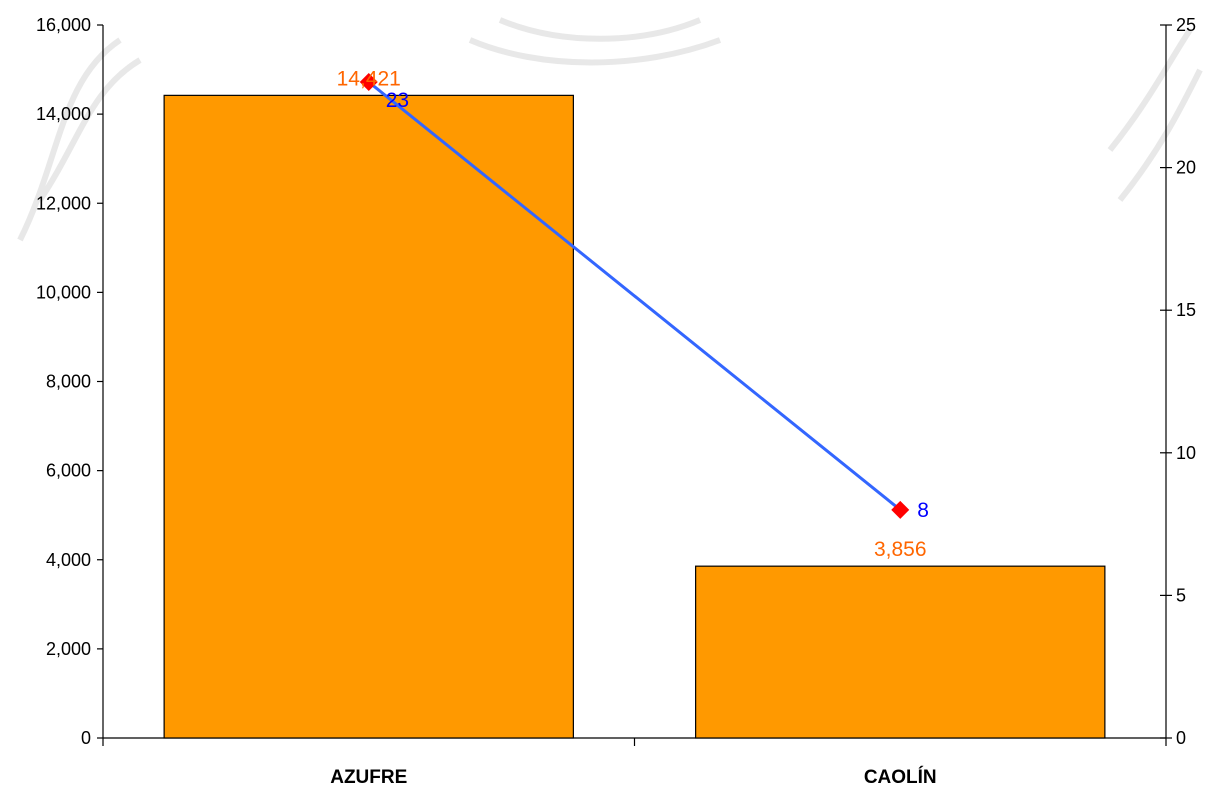  Describe the element at coordinates (86, 738) in the screenshot. I see `y-tick-label: 0` at that location.